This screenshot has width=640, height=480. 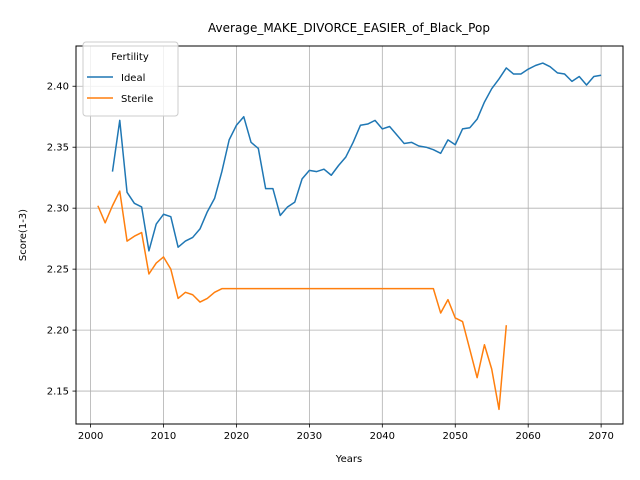 I want to click on legend: Fertility Ideal Sterile, so click(x=130, y=79).